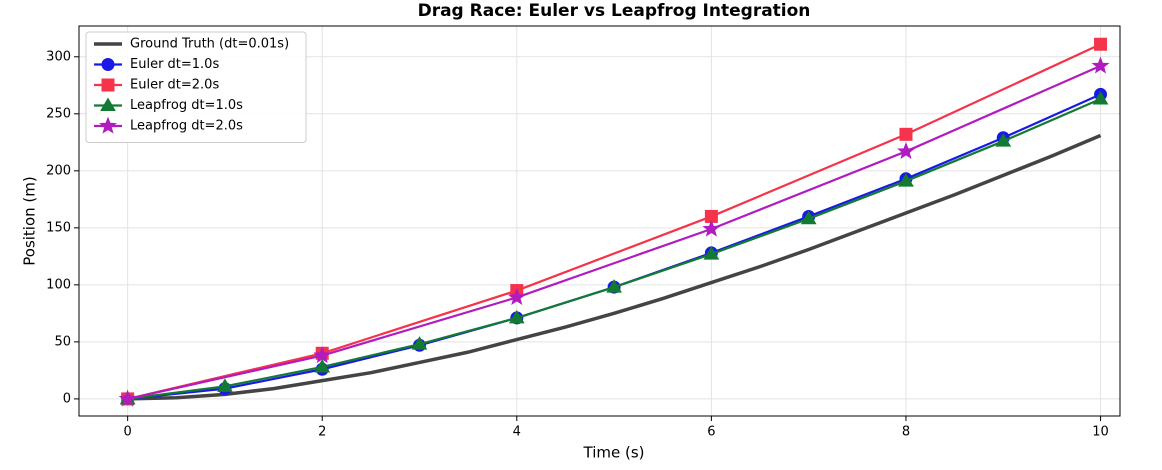 Image resolution: width=1162 pixels, height=470 pixels. Describe the element at coordinates (62, 341) in the screenshot. I see `y-tick-label: 50` at that location.